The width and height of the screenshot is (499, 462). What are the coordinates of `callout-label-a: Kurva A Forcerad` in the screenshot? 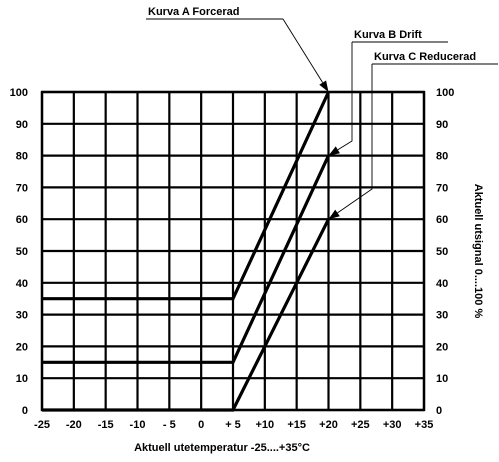 It's located at (194, 12).